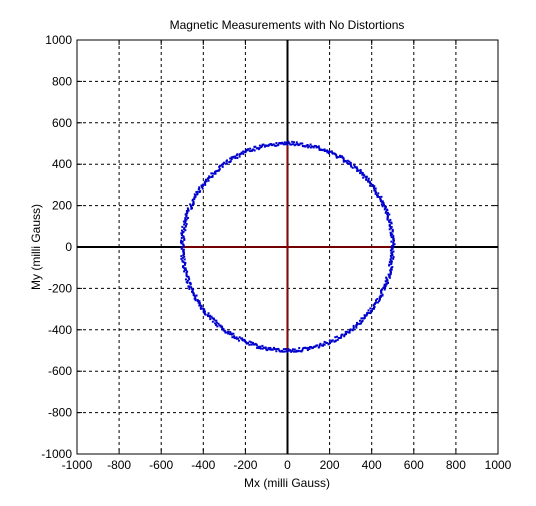 This screenshot has height=506, width=536. Describe the element at coordinates (60, 330) in the screenshot. I see `y-tick-label: -400` at that location.